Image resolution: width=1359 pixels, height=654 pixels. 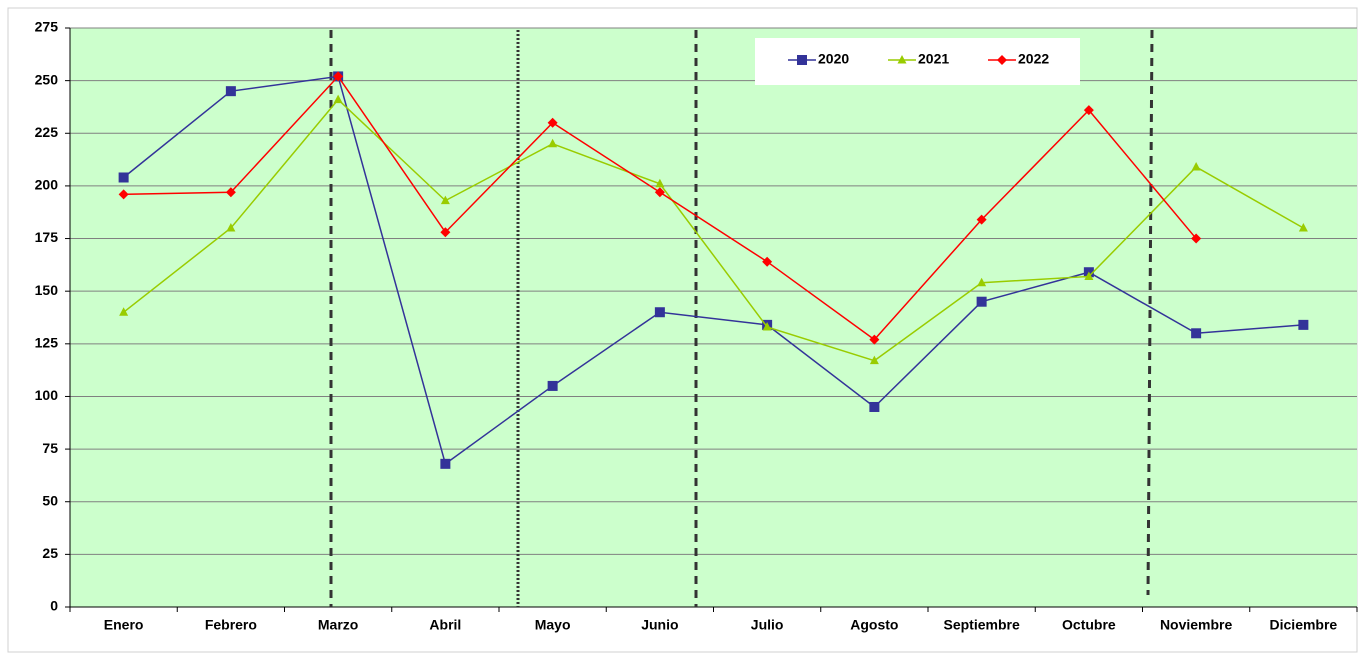 I want to click on y-tick-label: 25, so click(x=50, y=553).